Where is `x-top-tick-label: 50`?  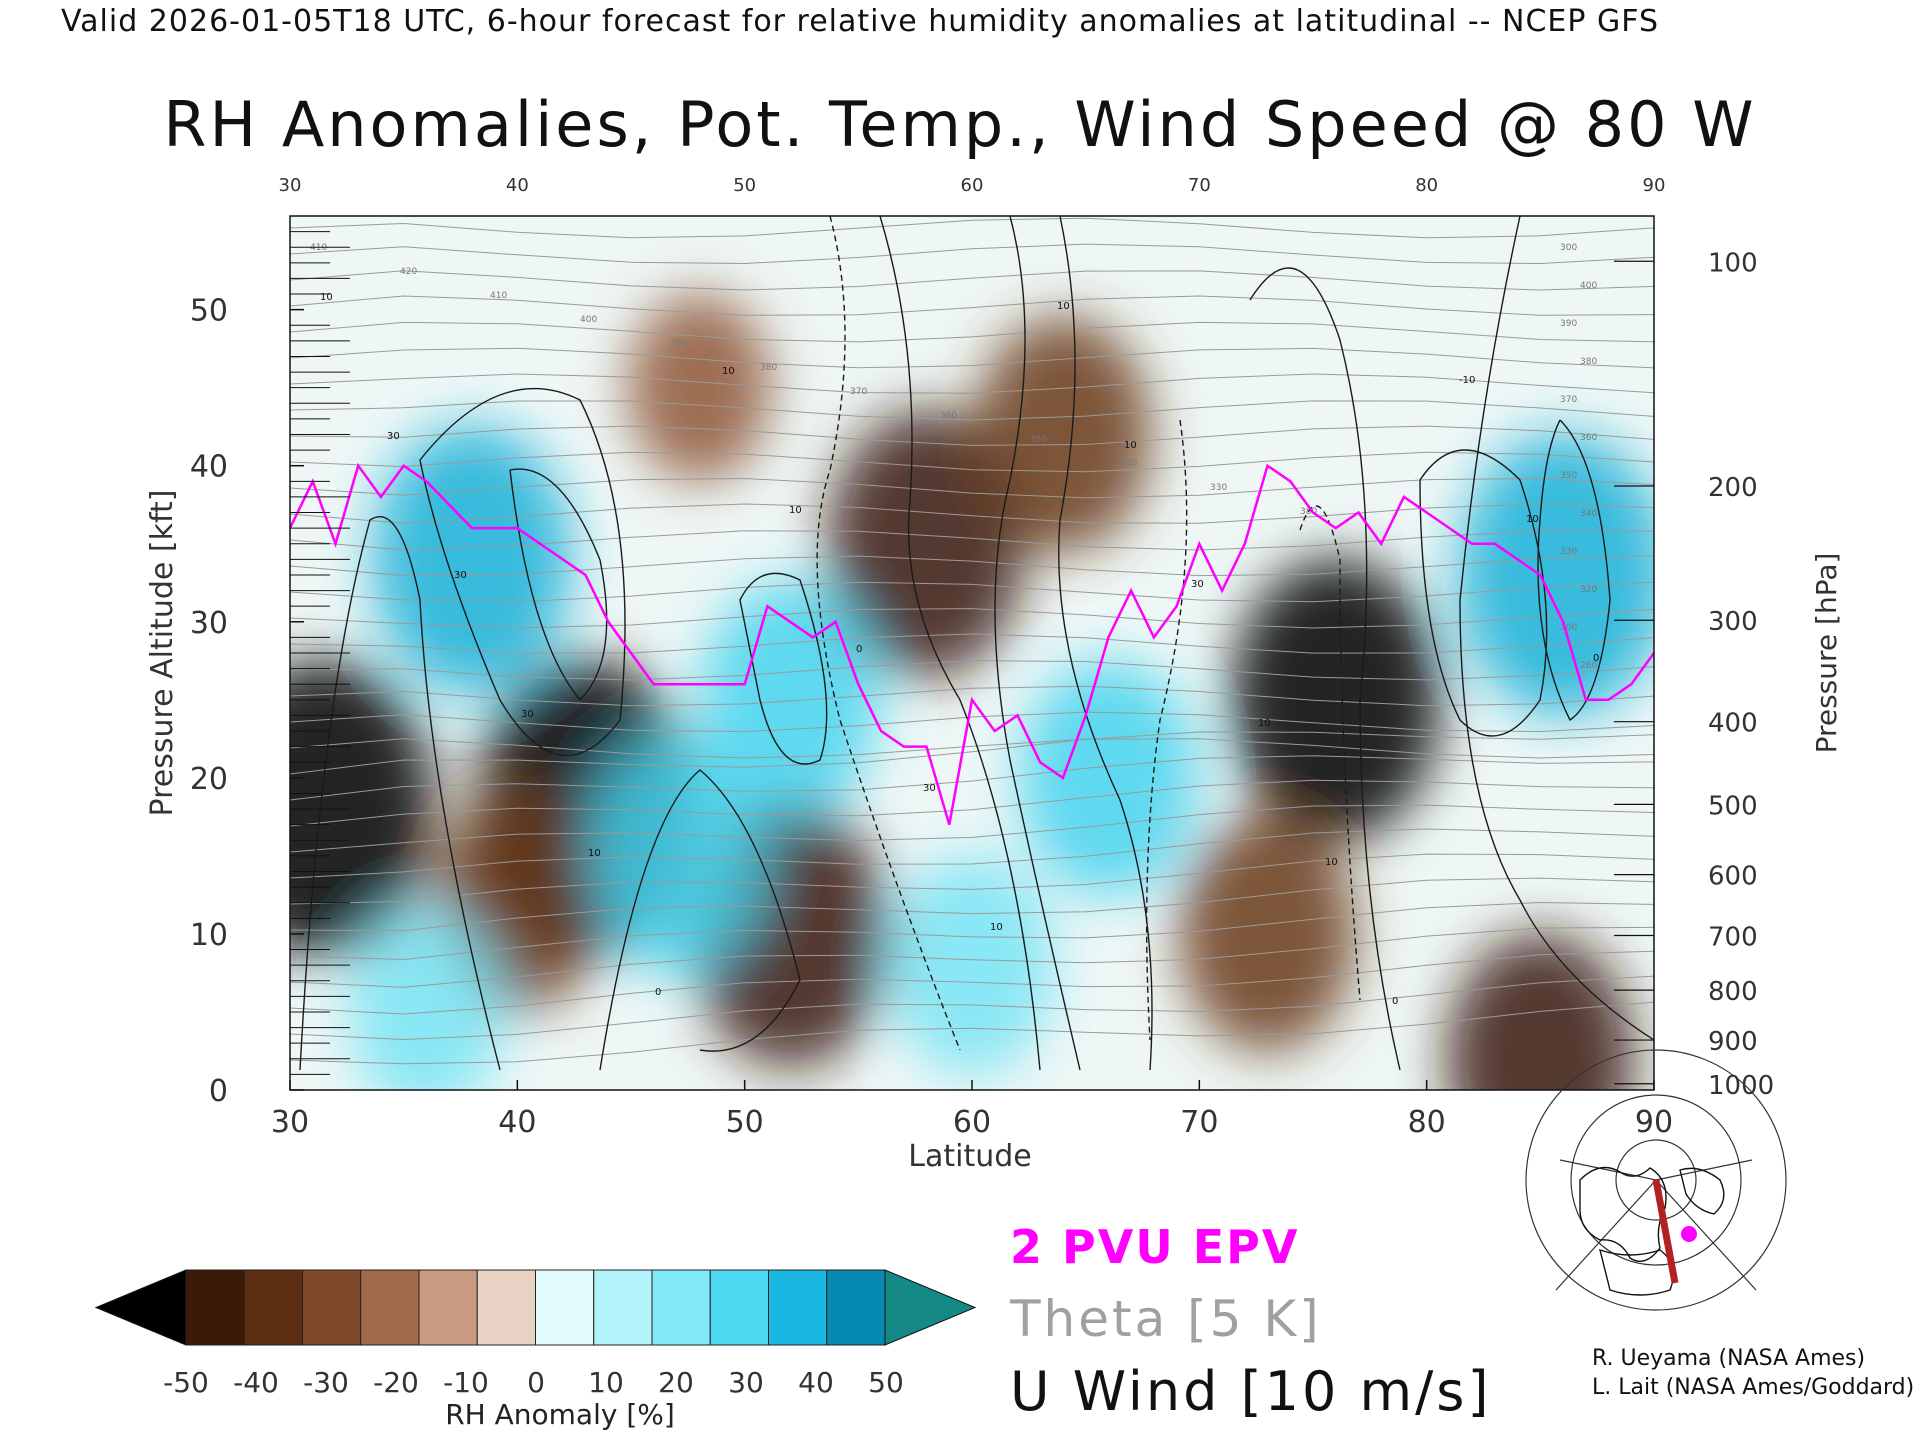
x-top-tick-label: 50 is located at coordinates (744, 185).